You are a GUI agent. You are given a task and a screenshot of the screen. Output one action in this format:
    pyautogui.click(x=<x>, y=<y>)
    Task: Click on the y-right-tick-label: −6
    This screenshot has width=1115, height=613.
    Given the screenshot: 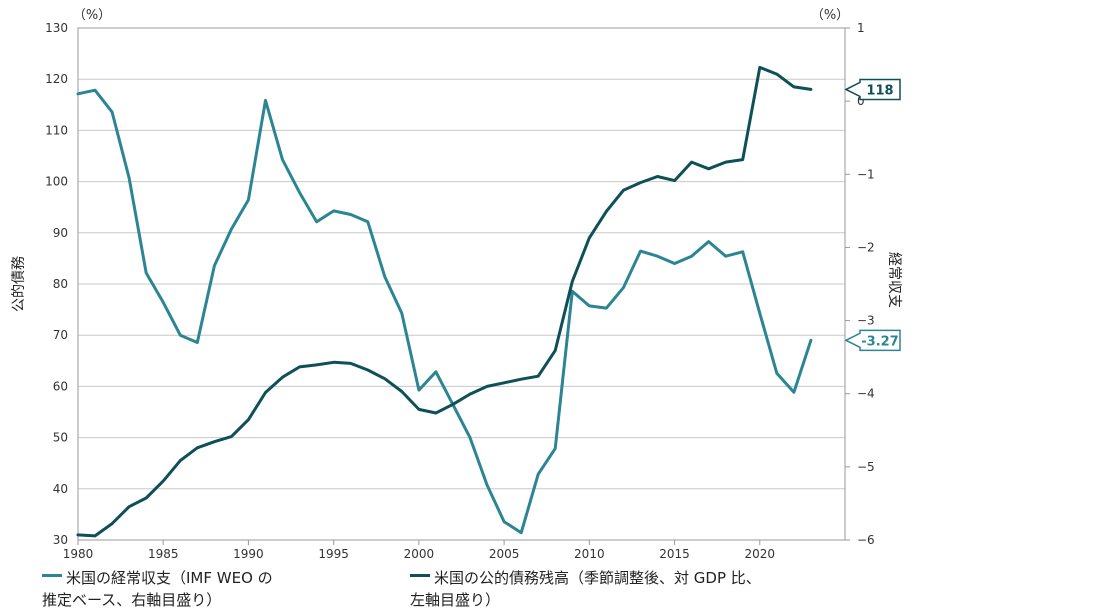 What is the action you would take?
    pyautogui.click(x=866, y=540)
    